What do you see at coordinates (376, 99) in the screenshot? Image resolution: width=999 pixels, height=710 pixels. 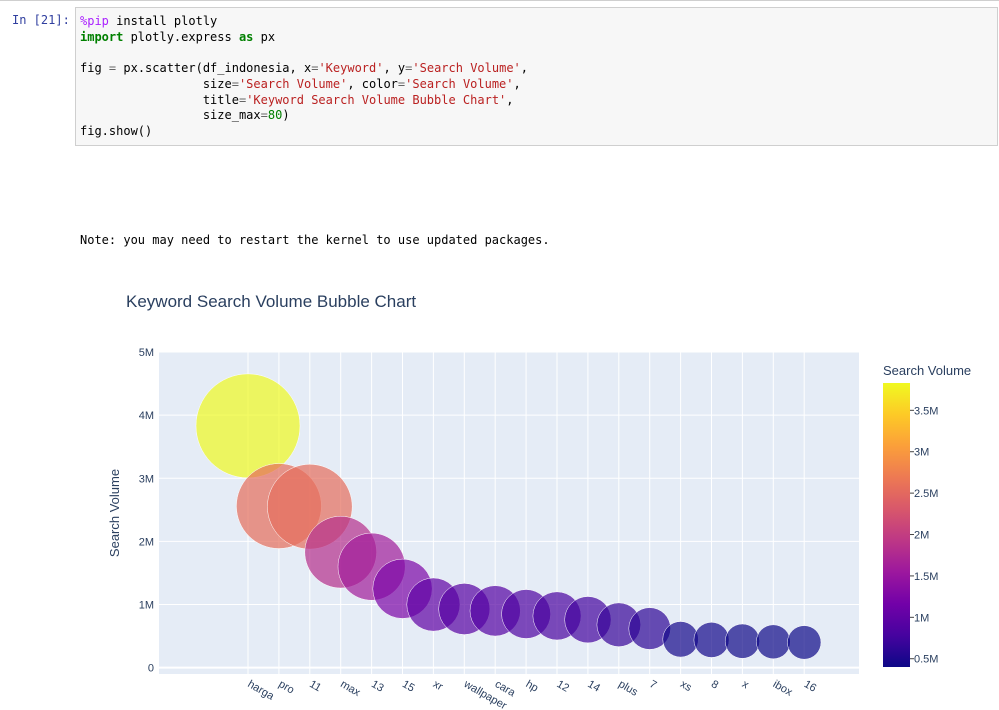 I see `code-string: 'Keyword Search Volume Bubble Chart'` at bounding box center [376, 99].